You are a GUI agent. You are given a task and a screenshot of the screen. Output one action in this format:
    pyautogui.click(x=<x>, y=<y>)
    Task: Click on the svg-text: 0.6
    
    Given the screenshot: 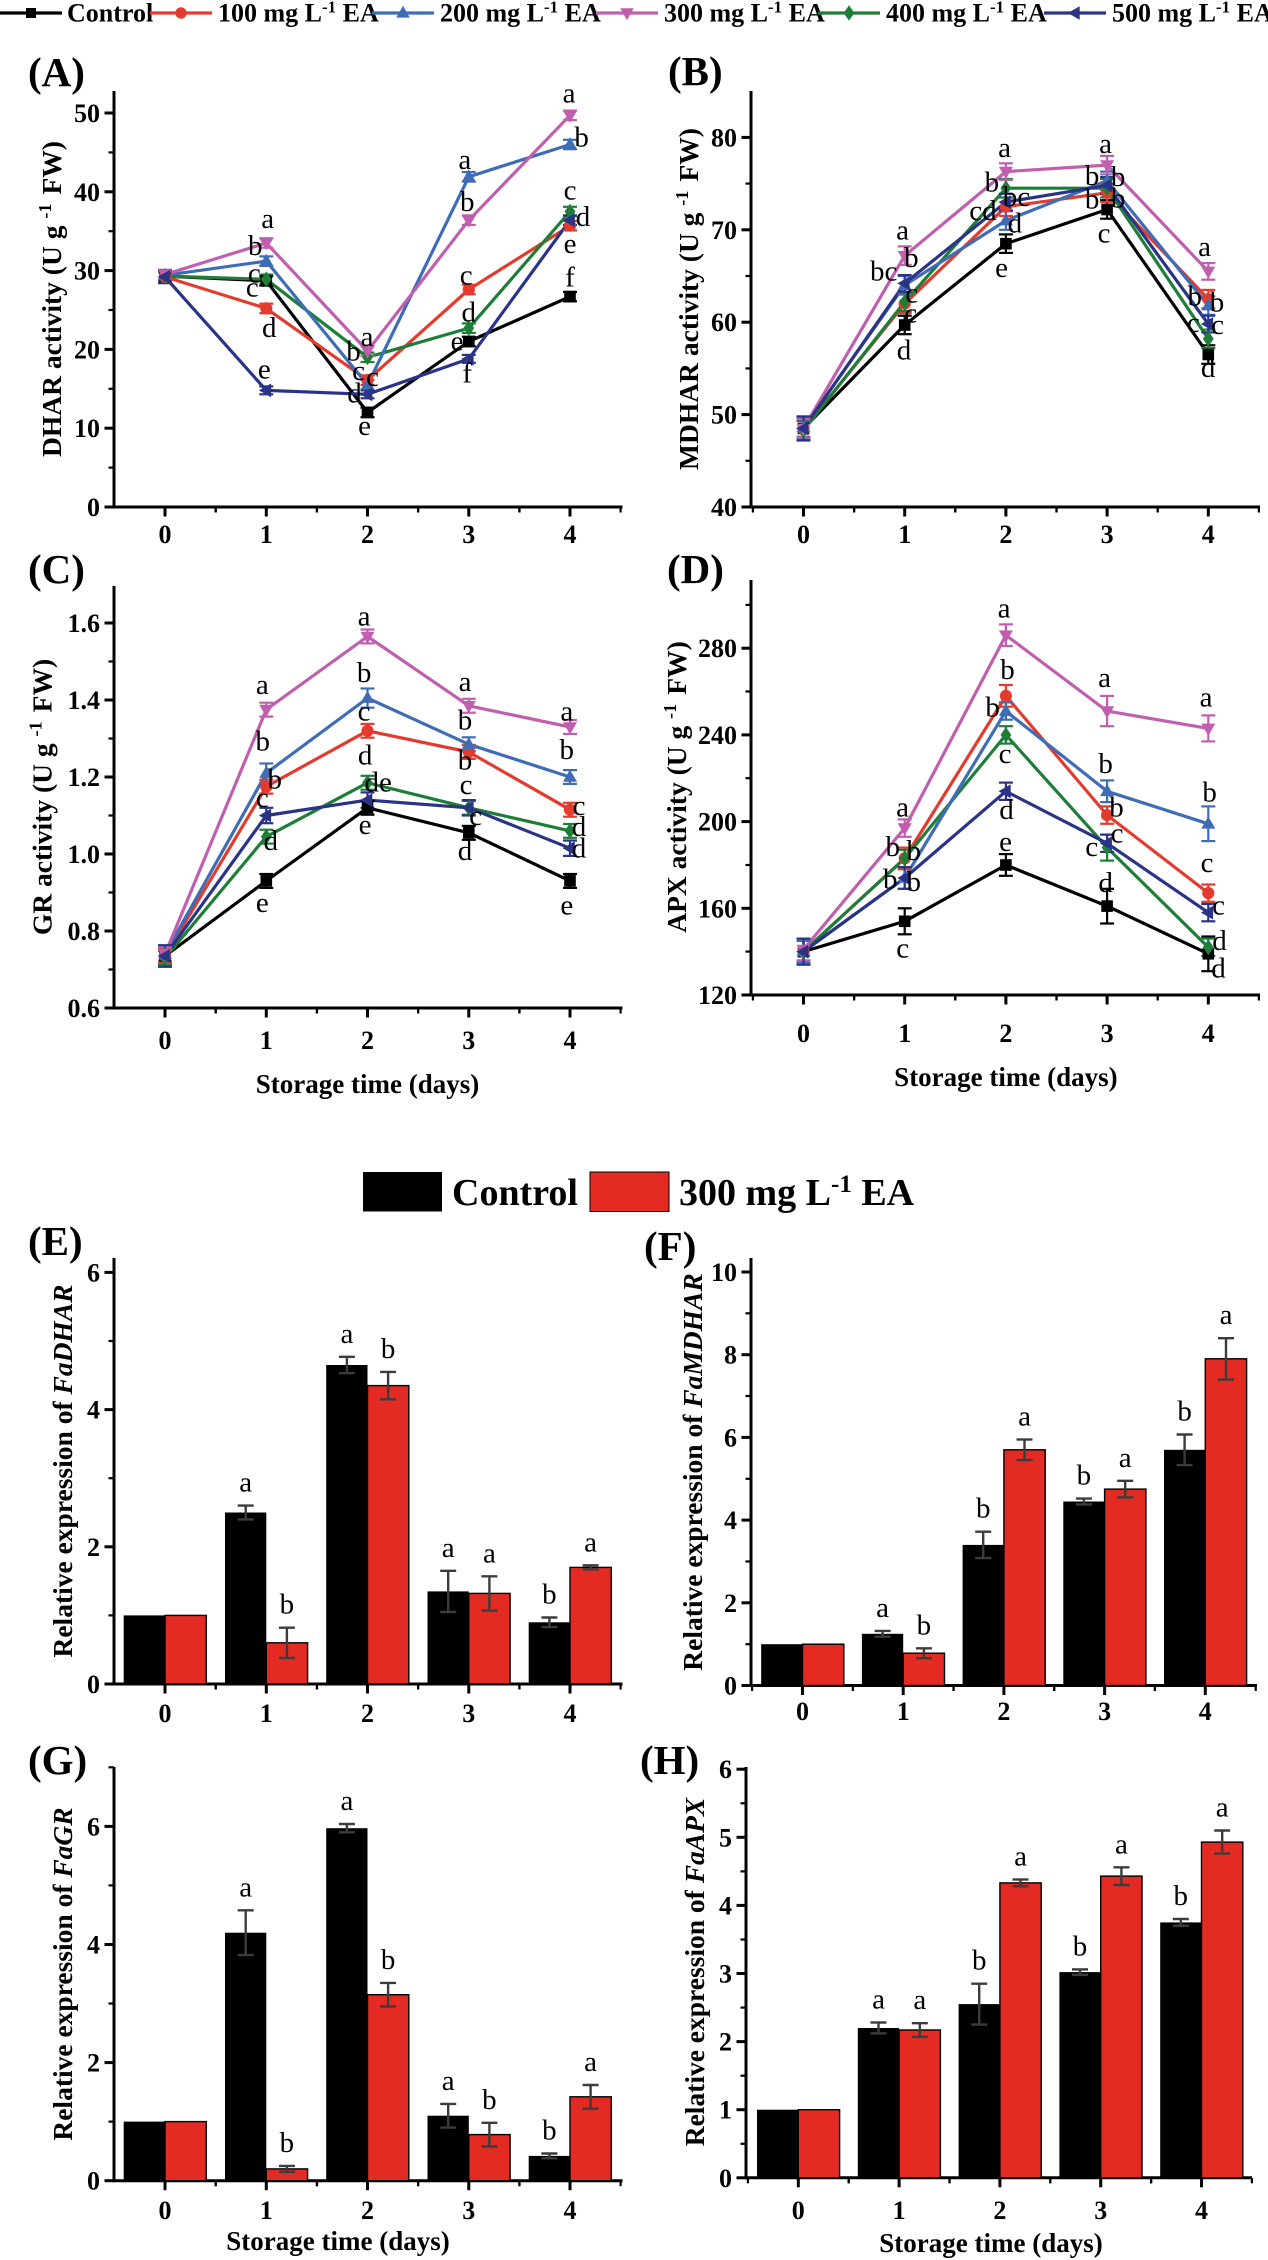 What is the action you would take?
    pyautogui.click(x=84, y=1008)
    